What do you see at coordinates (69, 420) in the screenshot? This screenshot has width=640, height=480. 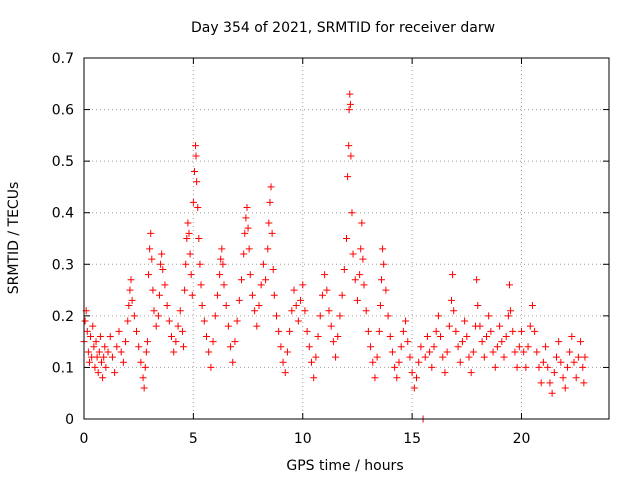 I see `y-tick-label: 0` at bounding box center [69, 420].